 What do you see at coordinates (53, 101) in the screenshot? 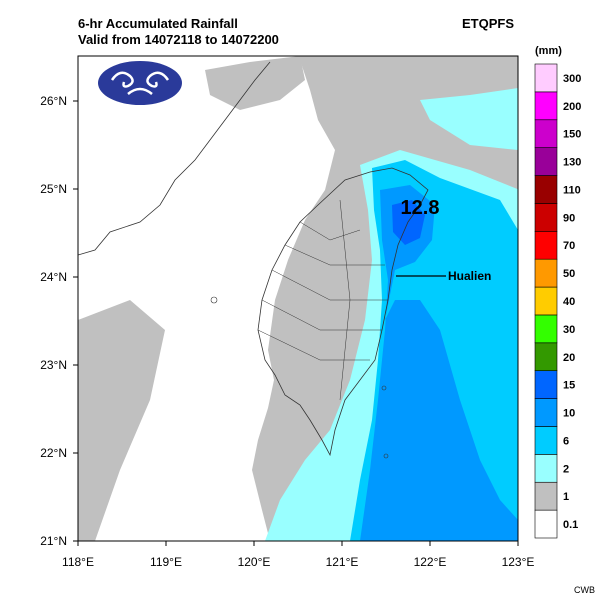
I see `lat-label: 26°N` at bounding box center [53, 101].